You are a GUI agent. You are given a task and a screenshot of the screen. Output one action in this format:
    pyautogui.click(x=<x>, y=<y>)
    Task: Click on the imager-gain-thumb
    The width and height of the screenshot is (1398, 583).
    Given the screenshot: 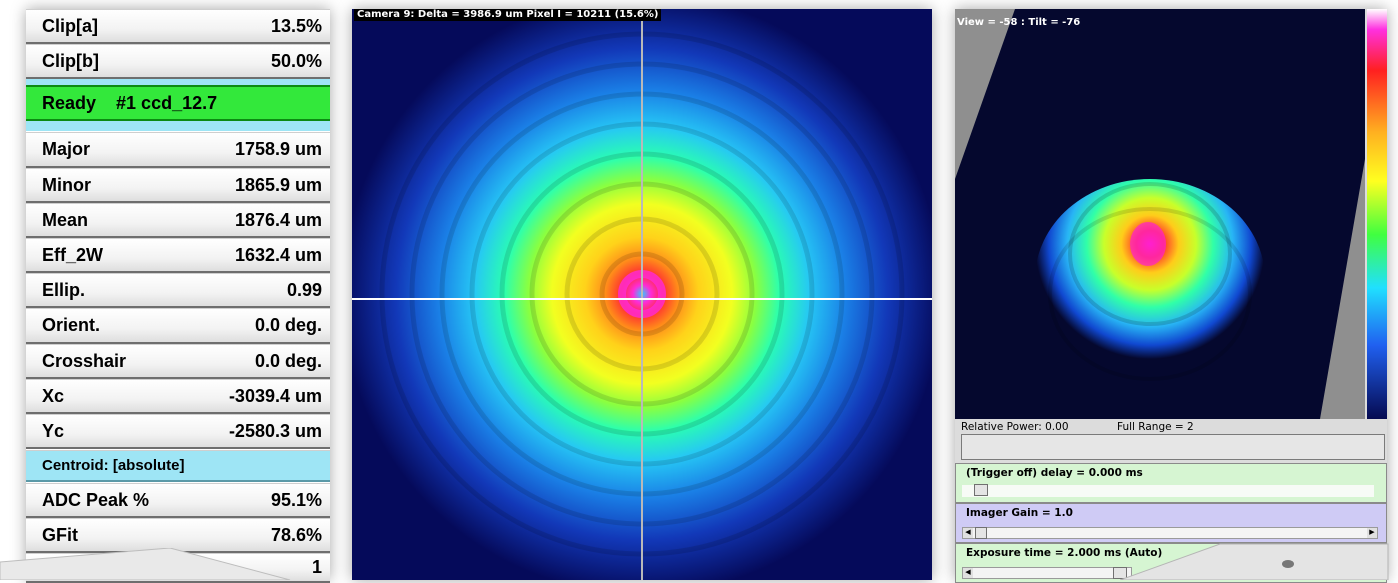 What is the action you would take?
    pyautogui.click(x=981, y=533)
    